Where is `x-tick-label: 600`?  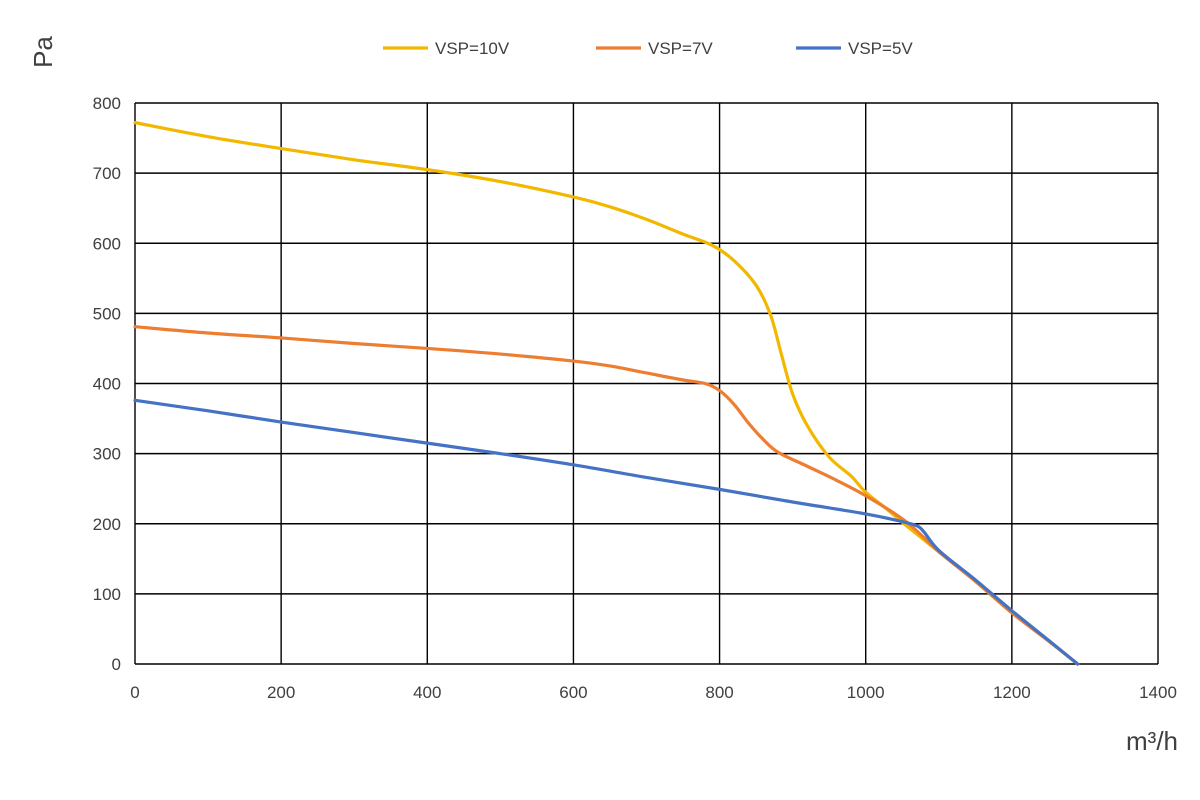
x-tick-label: 600 is located at coordinates (573, 692).